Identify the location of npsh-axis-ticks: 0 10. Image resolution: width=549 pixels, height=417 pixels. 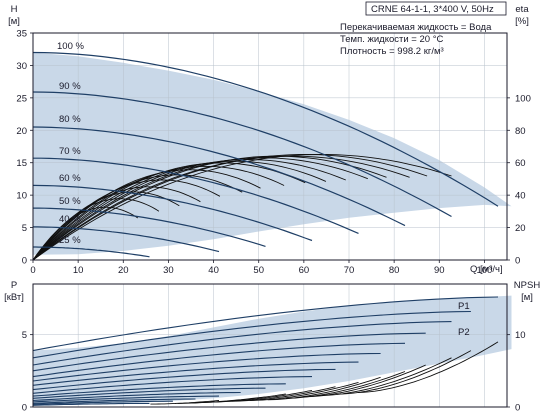
(516, 372).